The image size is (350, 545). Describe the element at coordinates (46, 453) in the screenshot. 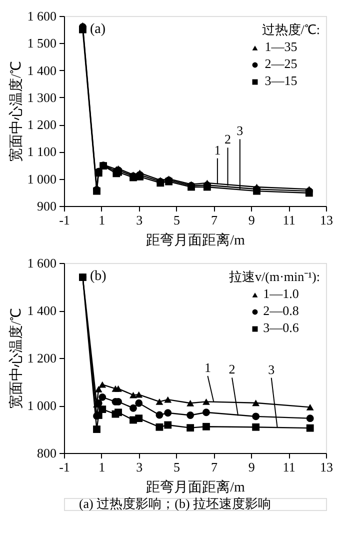

I see `y-tick-label: 800` at that location.